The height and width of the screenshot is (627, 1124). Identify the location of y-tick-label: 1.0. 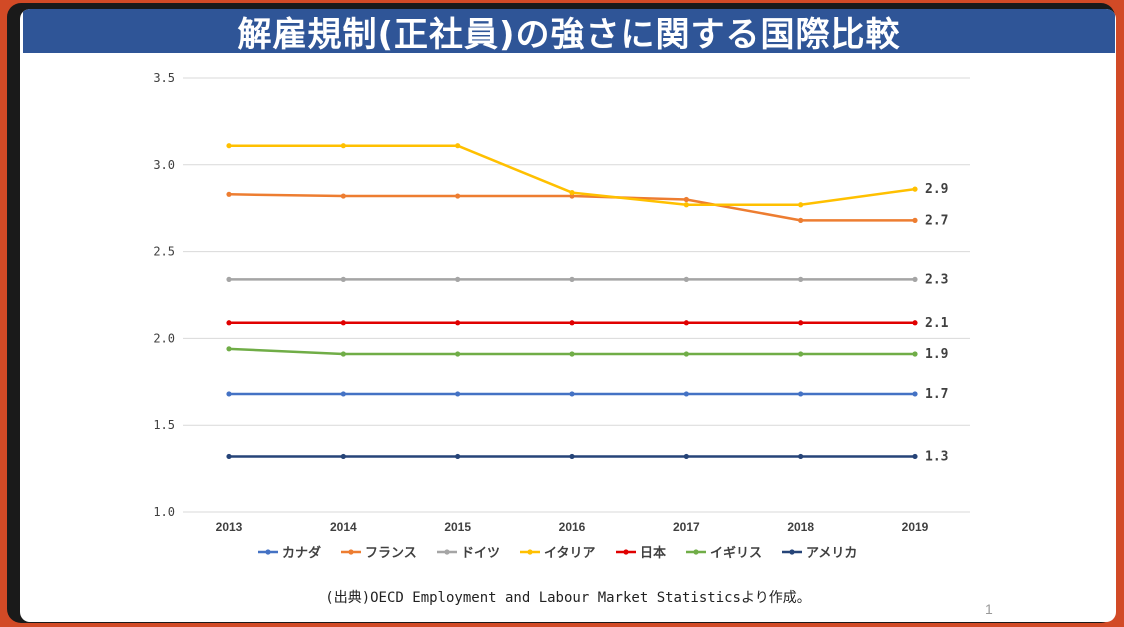
(164, 512).